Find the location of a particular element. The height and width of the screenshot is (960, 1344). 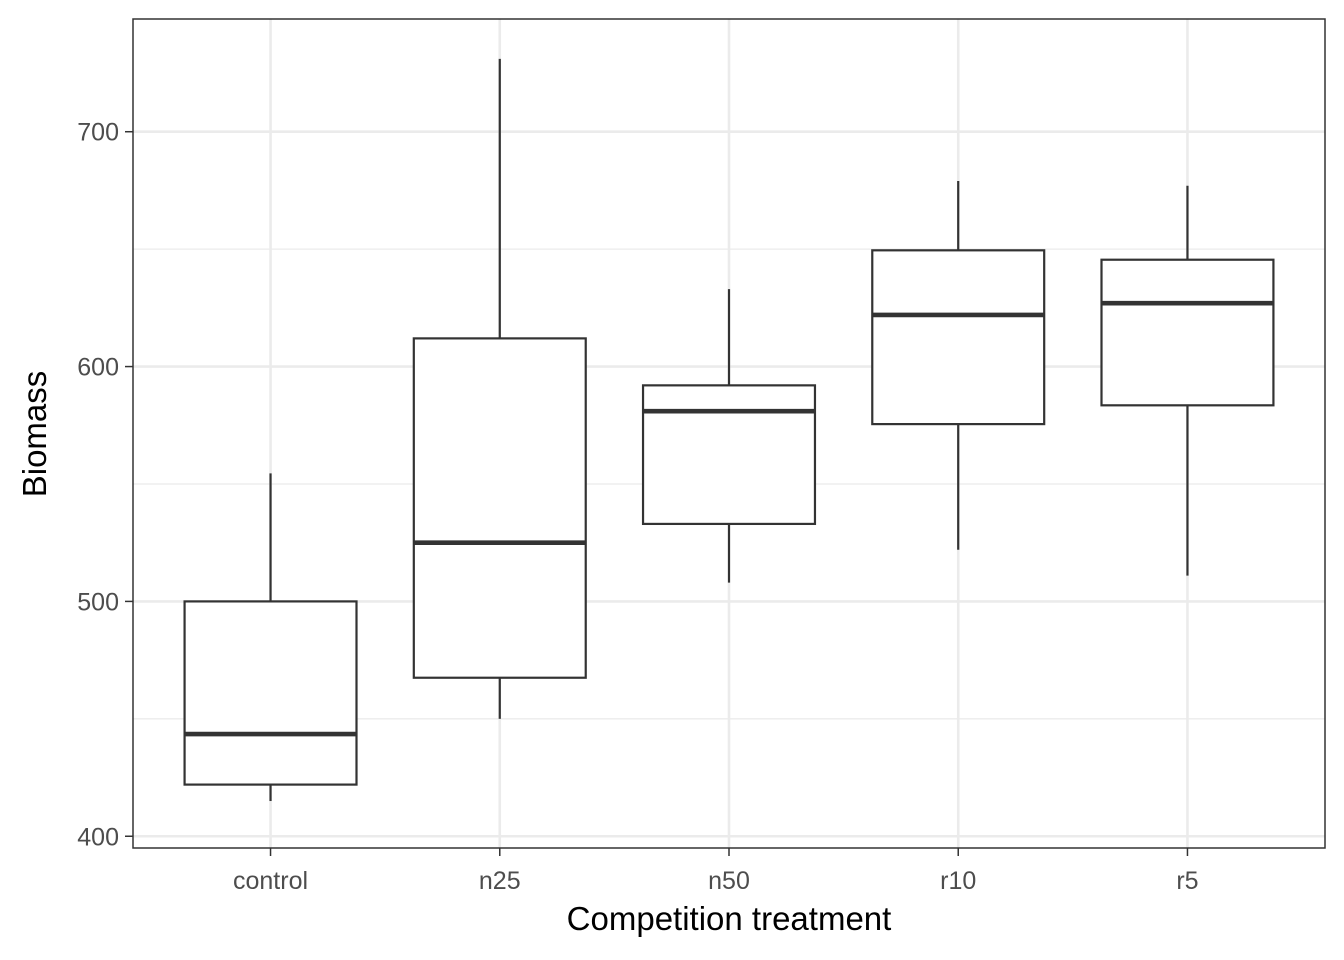

box-n25 is located at coordinates (499, 388).